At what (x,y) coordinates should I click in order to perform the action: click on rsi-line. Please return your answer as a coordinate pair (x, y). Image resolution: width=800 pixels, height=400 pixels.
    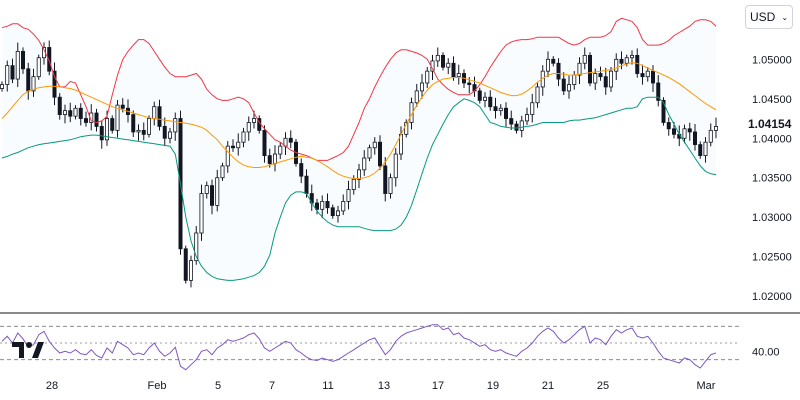
    Looking at the image, I should click on (359, 347).